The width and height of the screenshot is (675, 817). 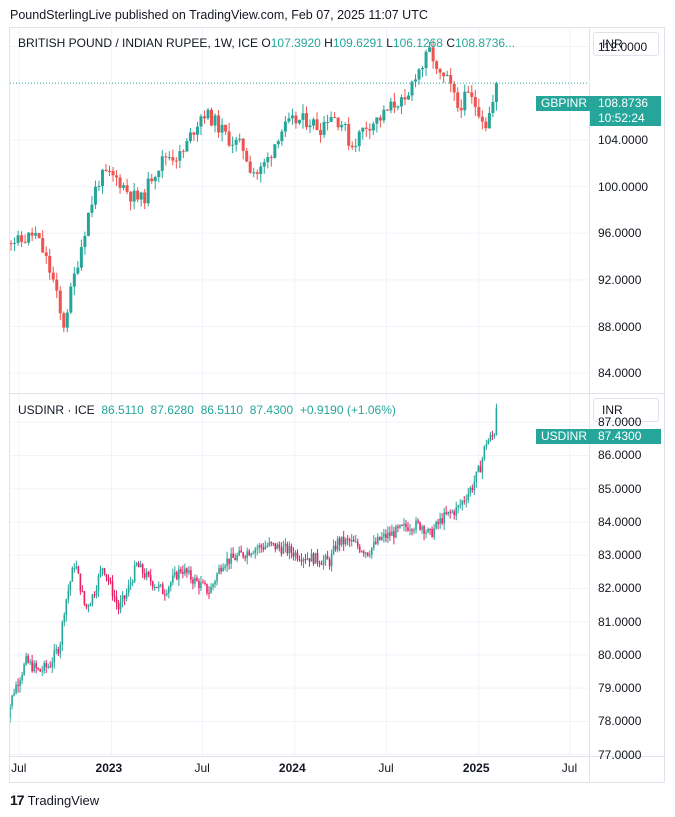 What do you see at coordinates (337, 393) in the screenshot?
I see `pane-divider` at bounding box center [337, 393].